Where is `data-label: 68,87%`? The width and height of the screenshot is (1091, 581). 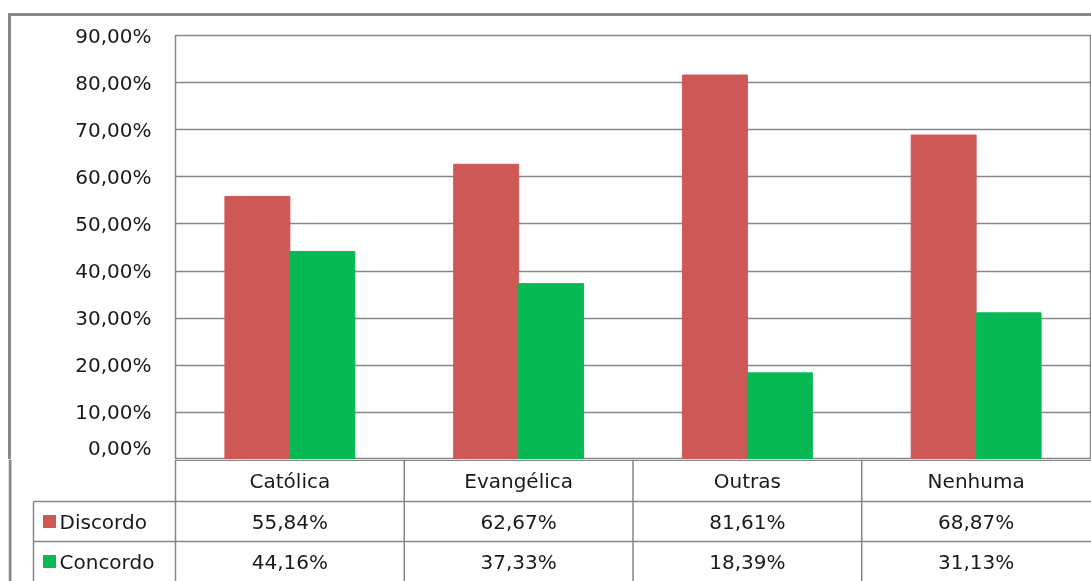 data-label: 68,87% is located at coordinates (976, 521).